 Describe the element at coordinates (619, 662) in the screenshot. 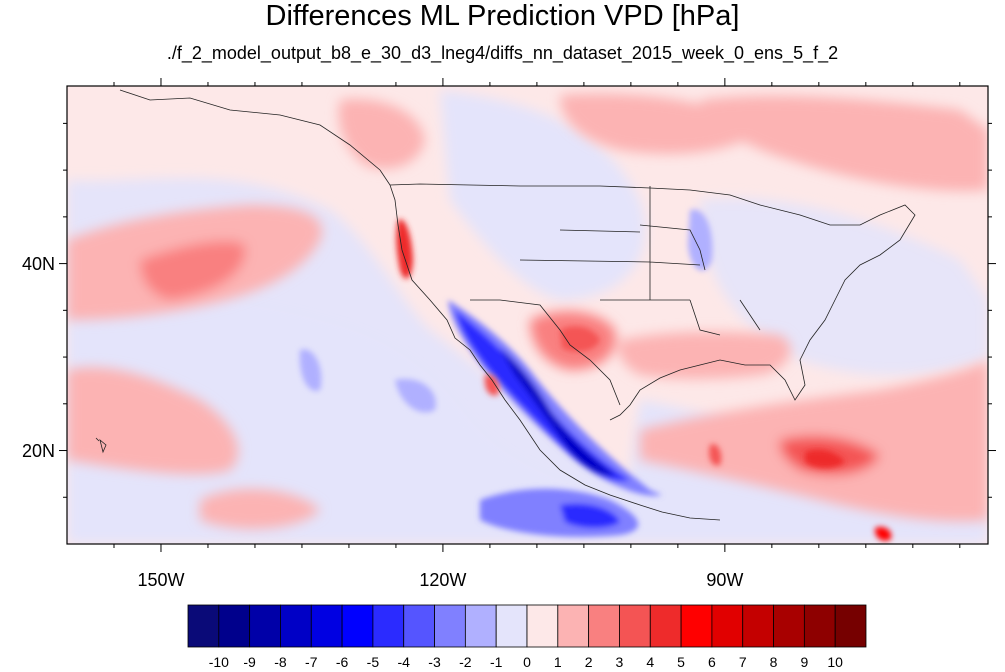

I see `colorbar-label: 3` at that location.